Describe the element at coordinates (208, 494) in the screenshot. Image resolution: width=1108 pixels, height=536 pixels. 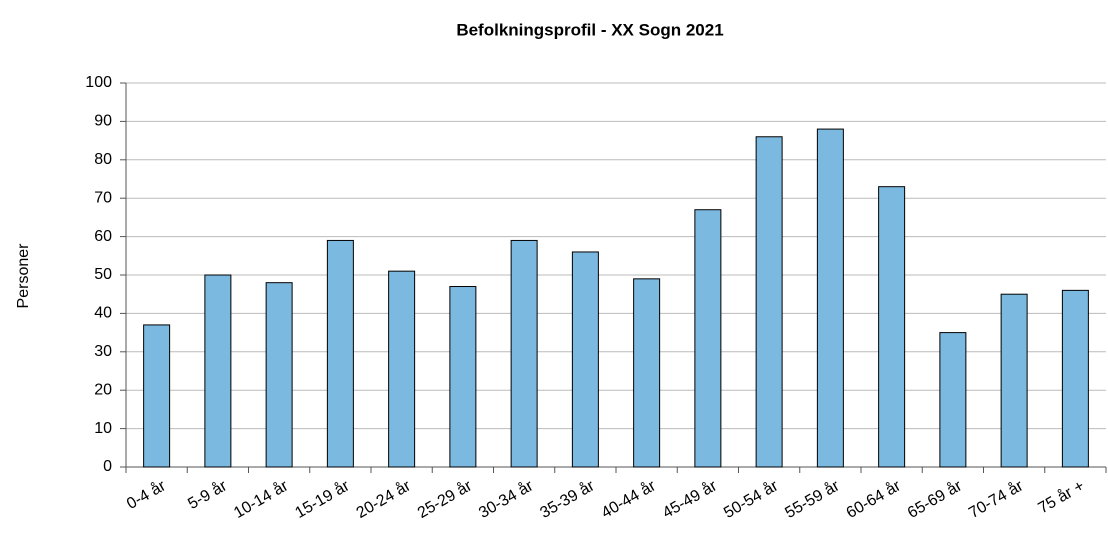
I see `x-tick-label: 5-9 år` at that location.